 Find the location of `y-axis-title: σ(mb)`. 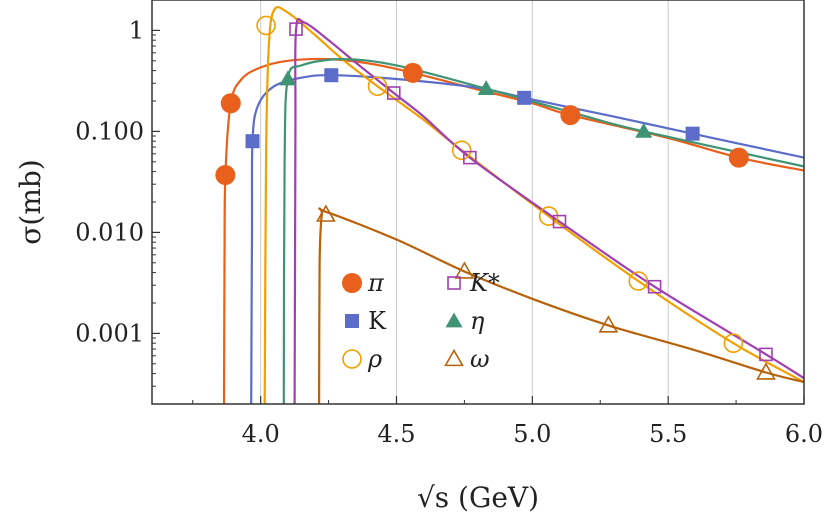

y-axis-title: σ(mb) is located at coordinates (30, 201).